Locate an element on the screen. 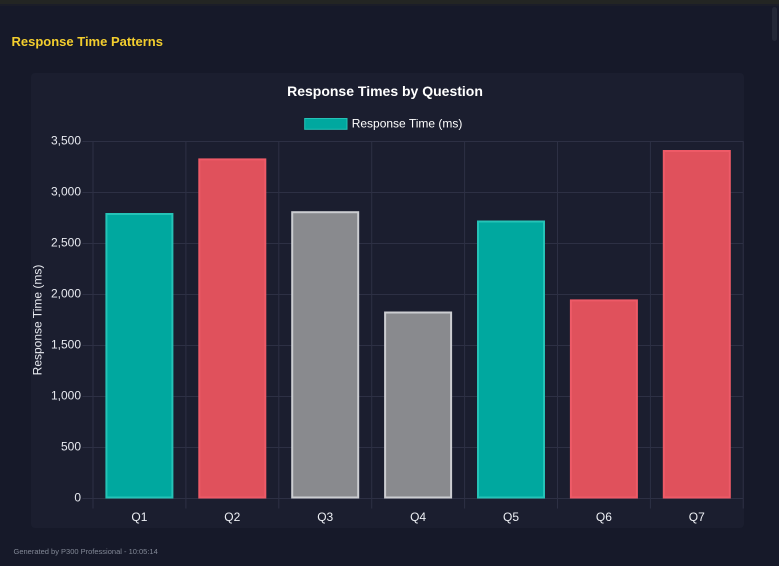 The height and width of the screenshot is (566, 779). svg-text: 3,000 is located at coordinates (66, 192).